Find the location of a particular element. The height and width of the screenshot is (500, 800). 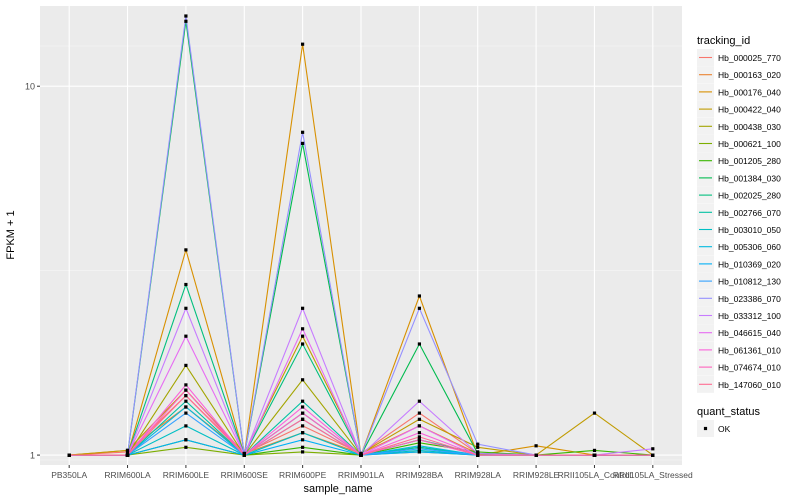

y-tick-label: 1 is located at coordinates (32, 456).